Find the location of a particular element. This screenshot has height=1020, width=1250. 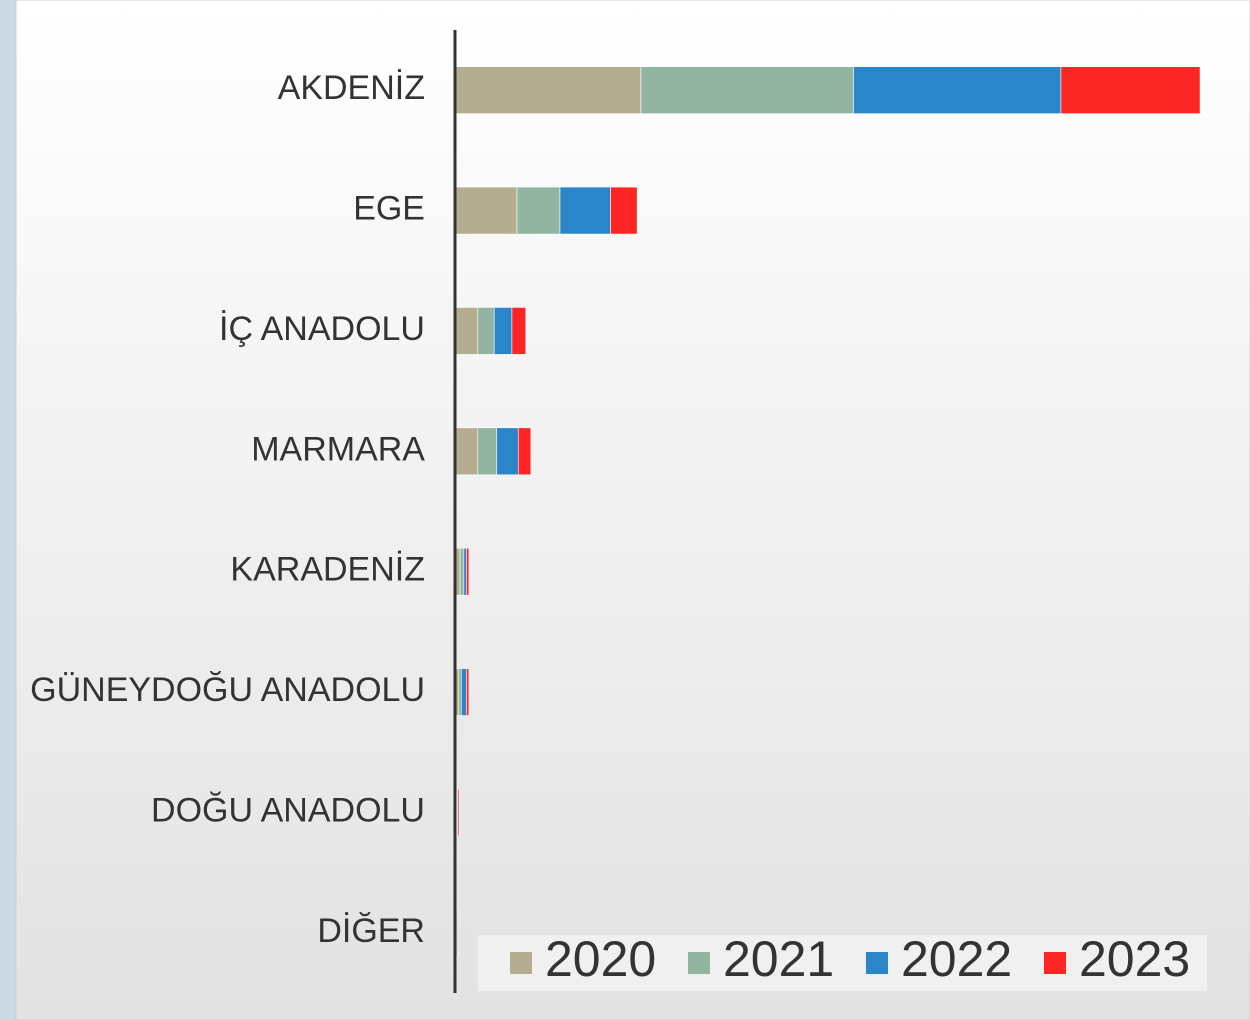

category-label: DİĞER is located at coordinates (371, 931).